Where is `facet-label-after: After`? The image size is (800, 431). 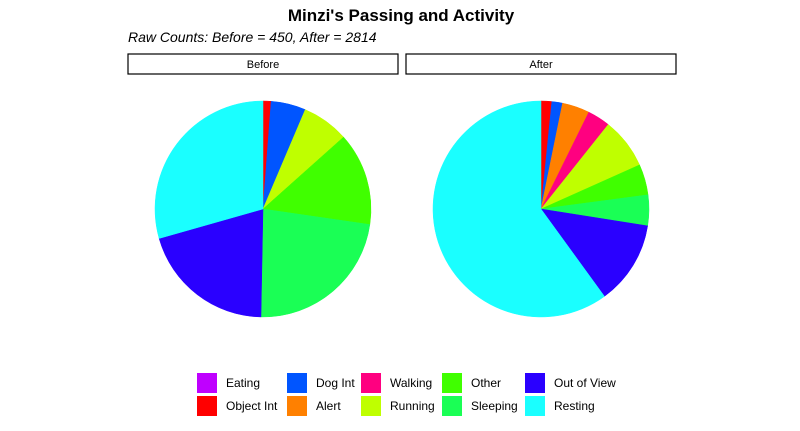
facet-label-after: After is located at coordinates (541, 65).